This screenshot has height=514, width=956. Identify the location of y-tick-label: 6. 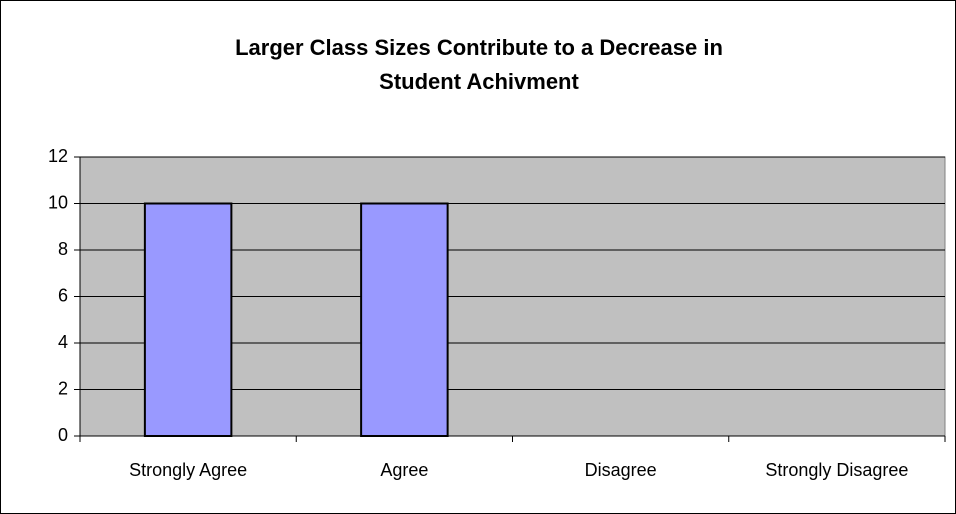
(63, 295).